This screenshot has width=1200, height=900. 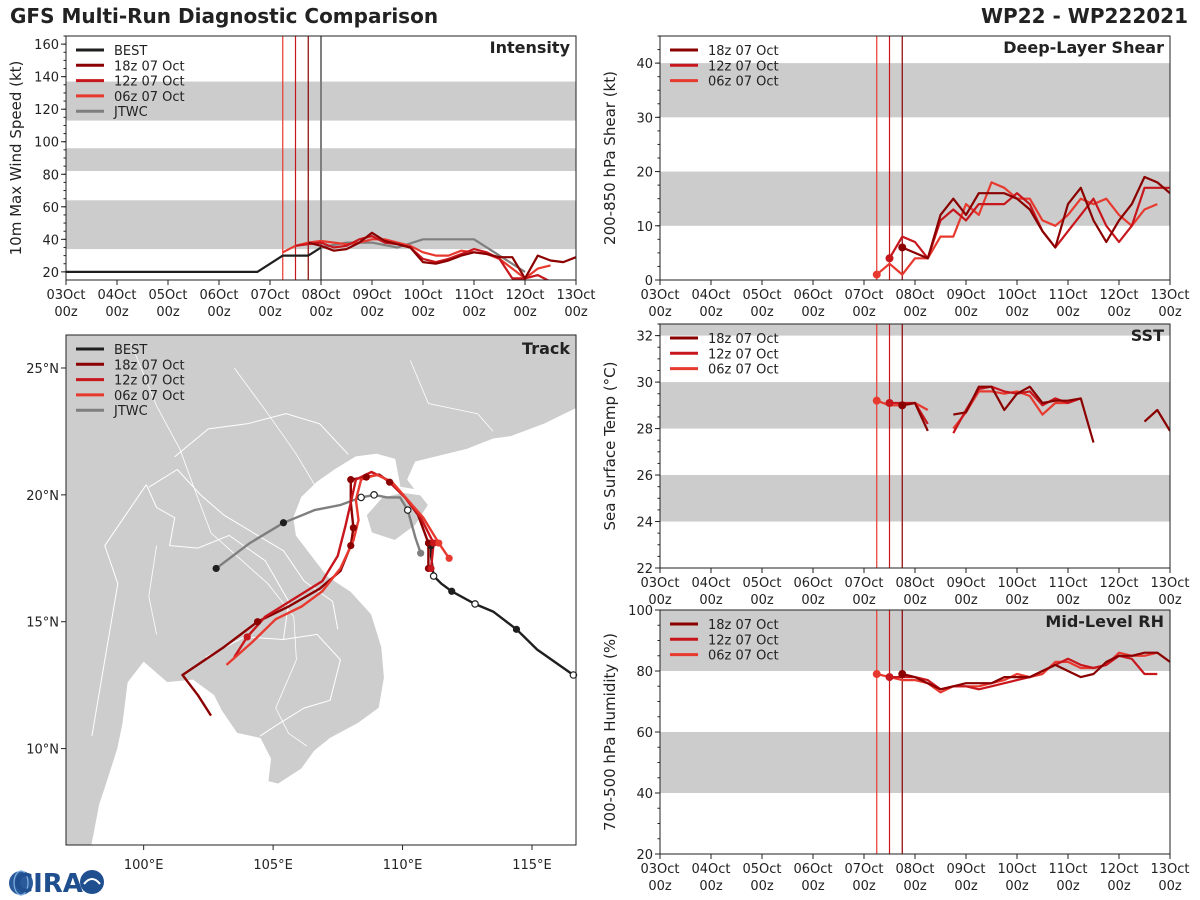 I want to click on rh-ytick-label: 20, so click(x=644, y=855).